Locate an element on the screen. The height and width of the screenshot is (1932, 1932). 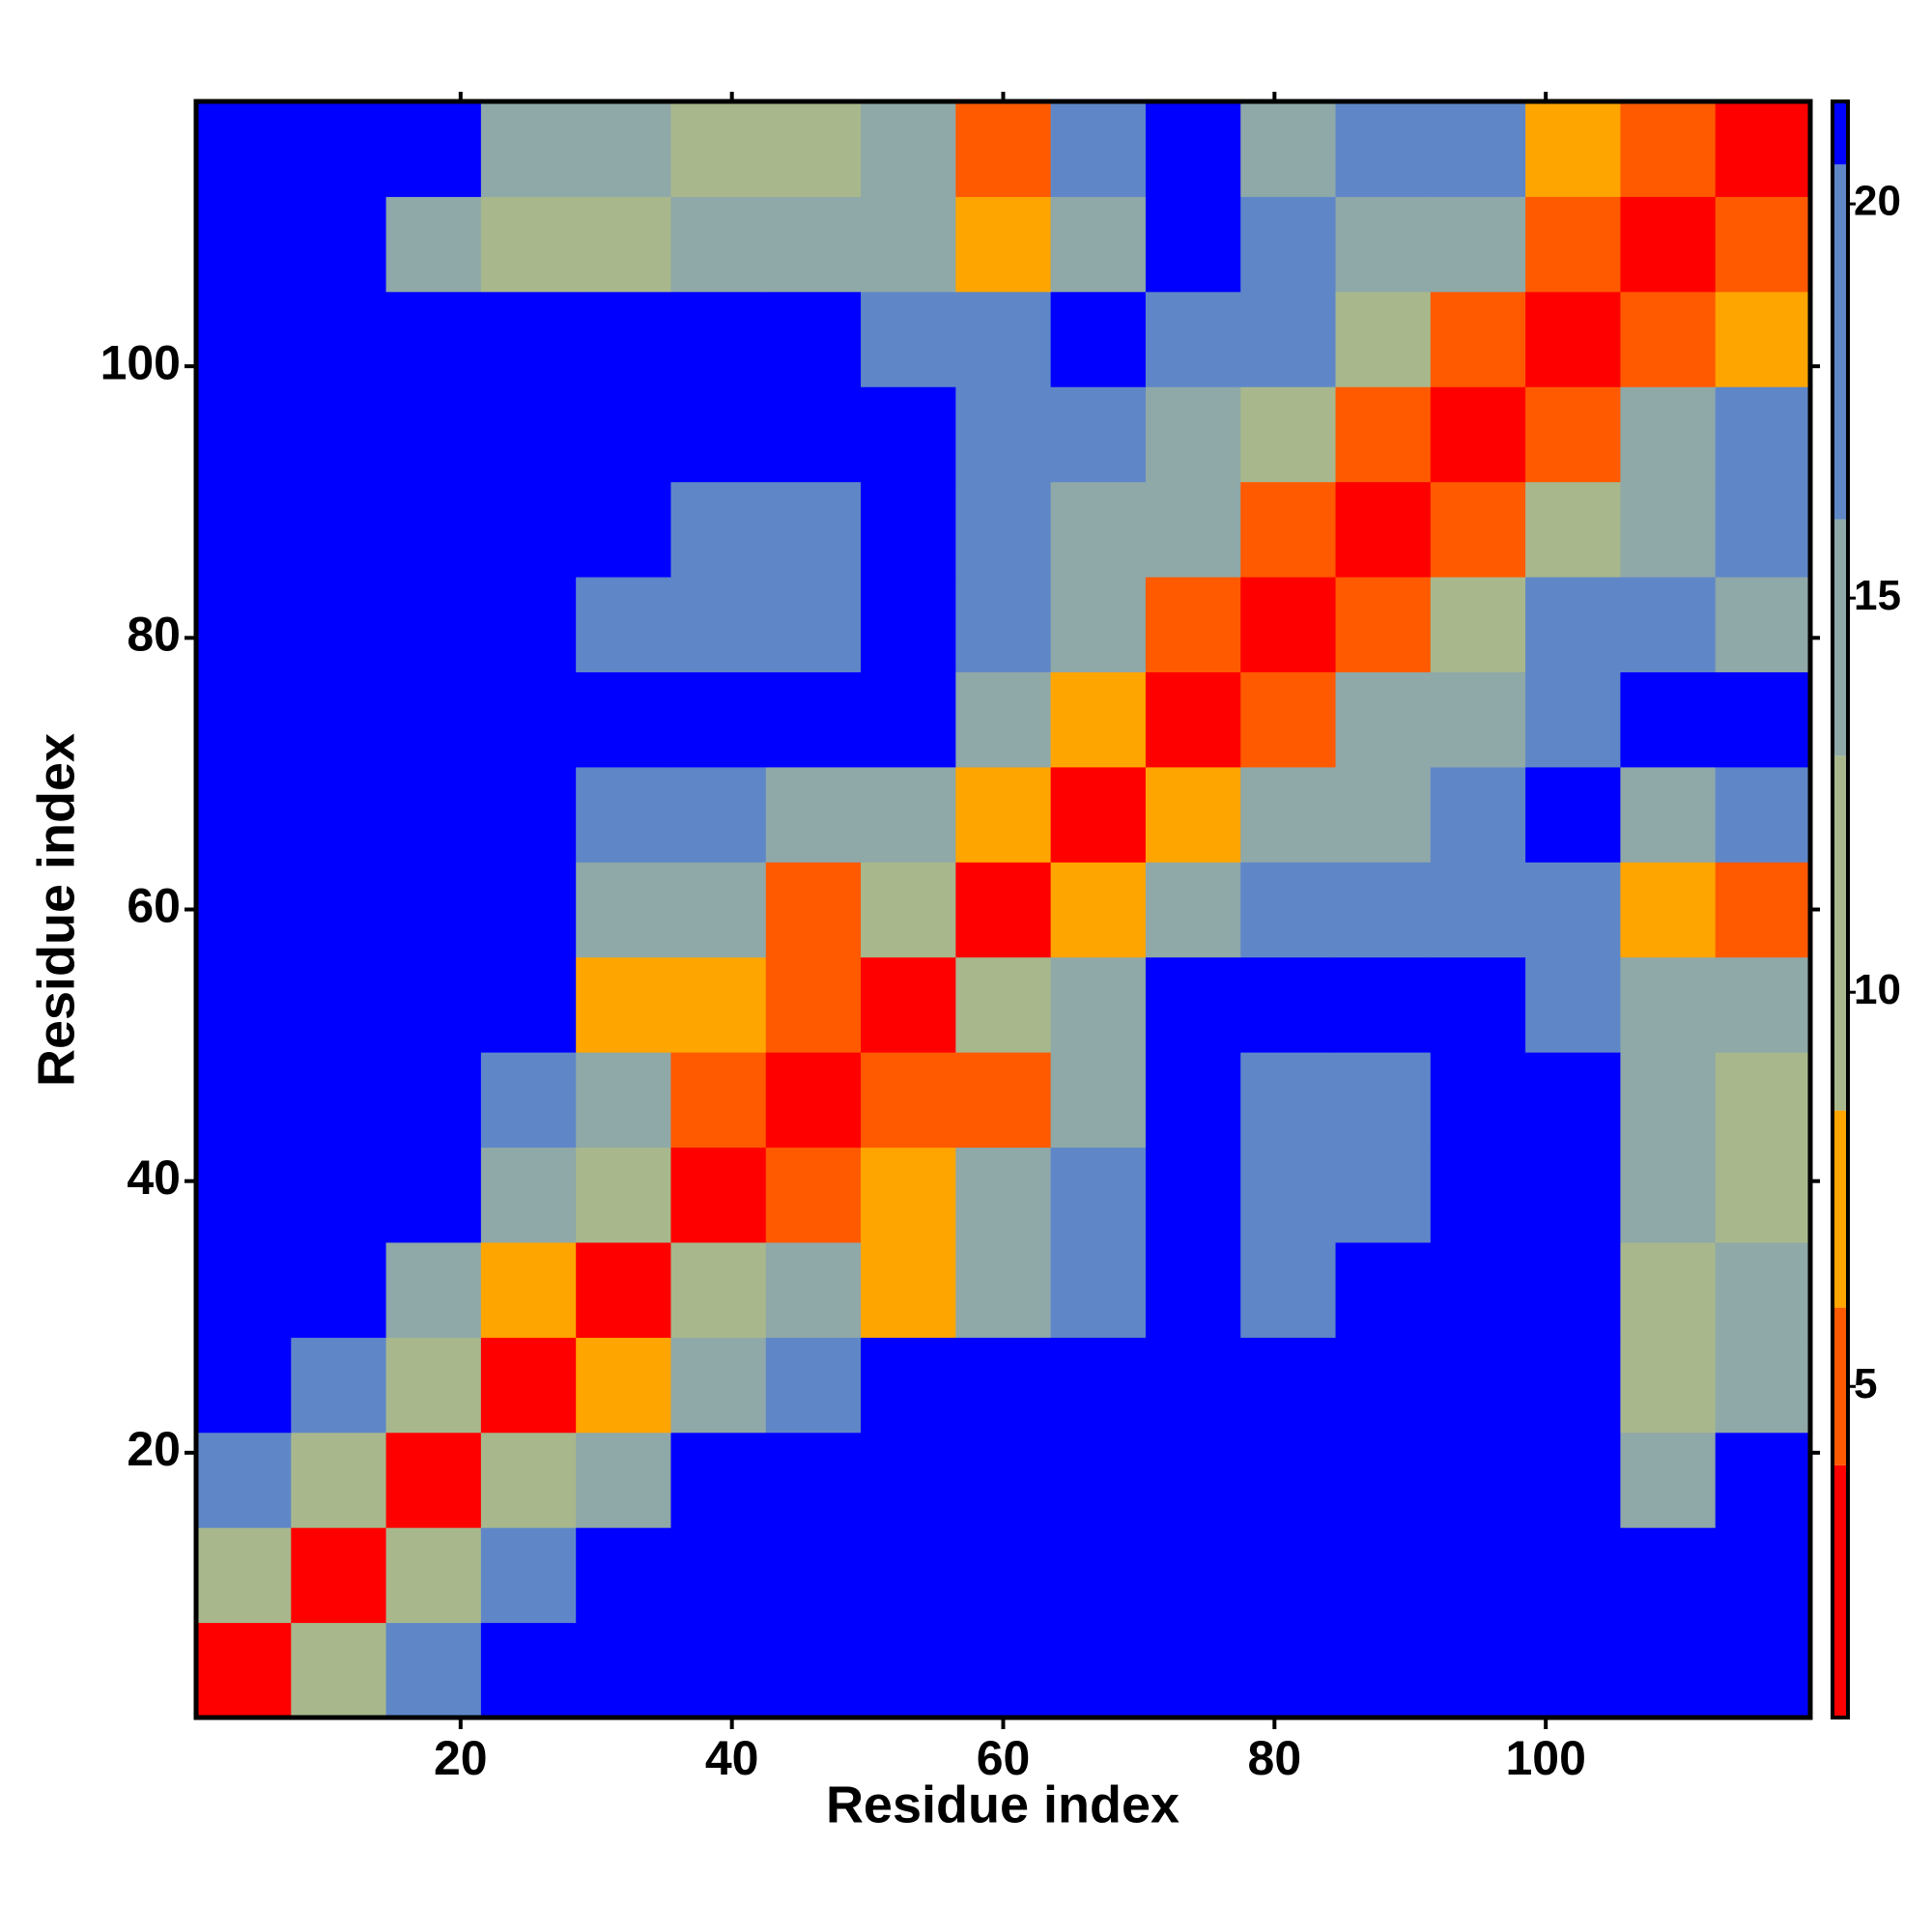
colorbar-tick-label: 10 is located at coordinates (1877, 989).